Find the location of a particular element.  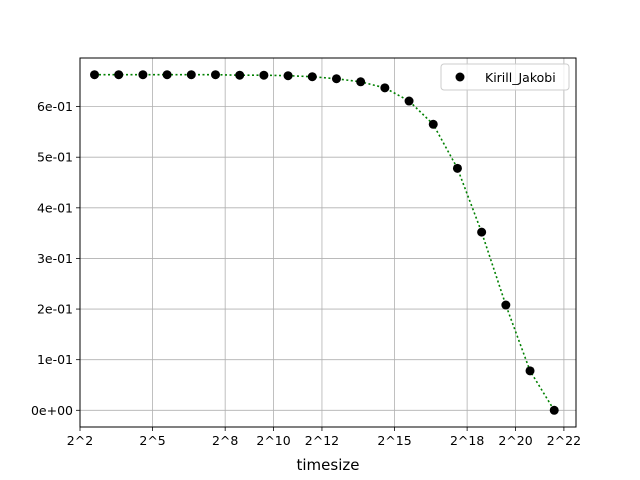

legend-marker is located at coordinates (460, 77).